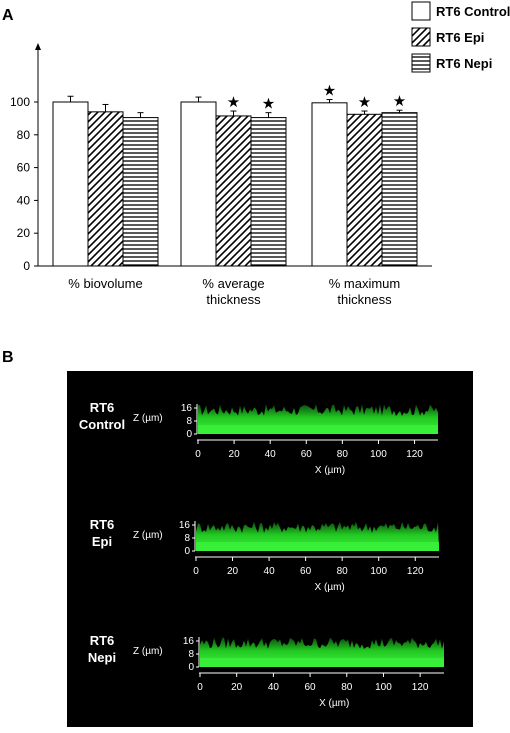 The image size is (510, 733). Describe the element at coordinates (464, 63) in the screenshot. I see `legend-label: RT6 Nepi` at that location.